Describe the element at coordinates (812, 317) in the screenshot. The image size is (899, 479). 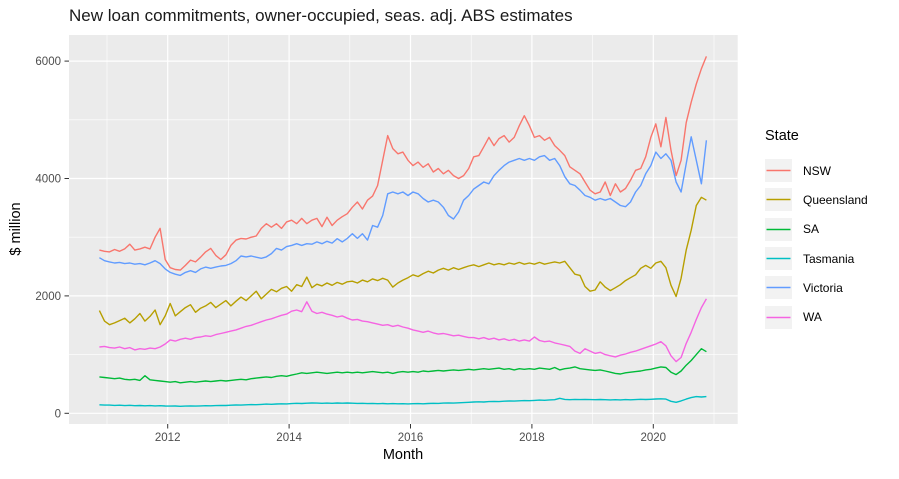
I see `legend-item-label: WA` at that location.